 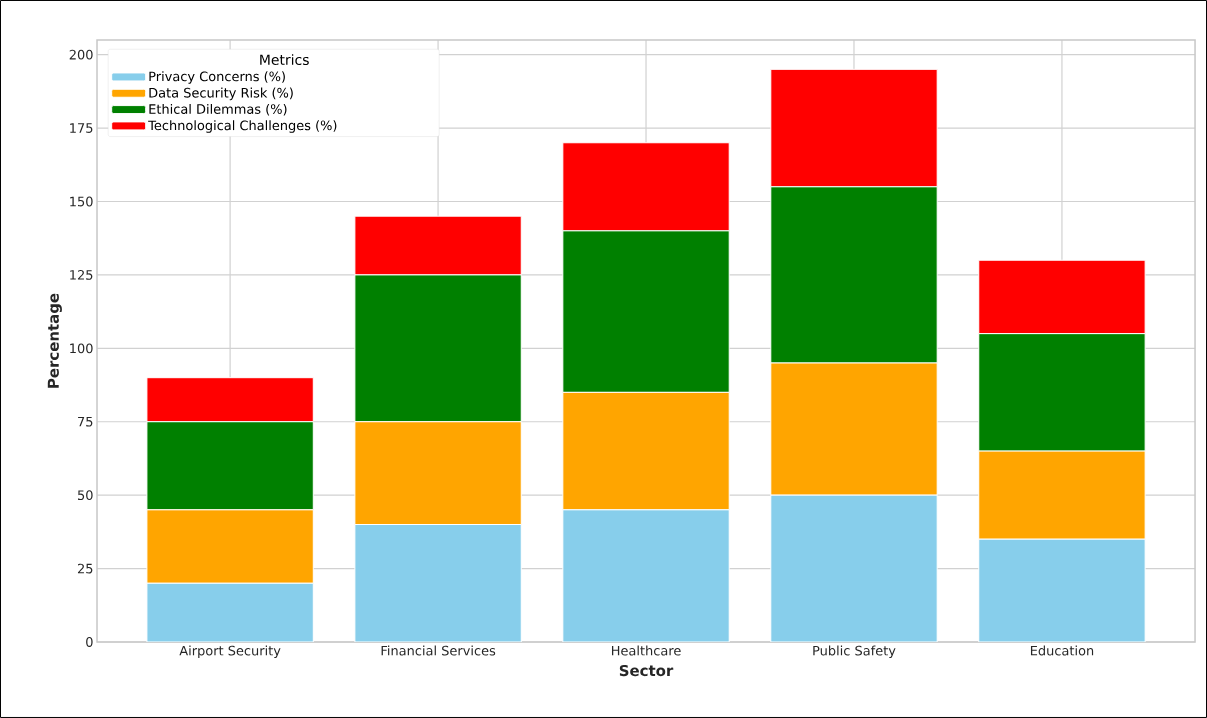 What do you see at coordinates (221, 94) in the screenshot?
I see `legend-label: Data Security Risk (%)` at bounding box center [221, 94].